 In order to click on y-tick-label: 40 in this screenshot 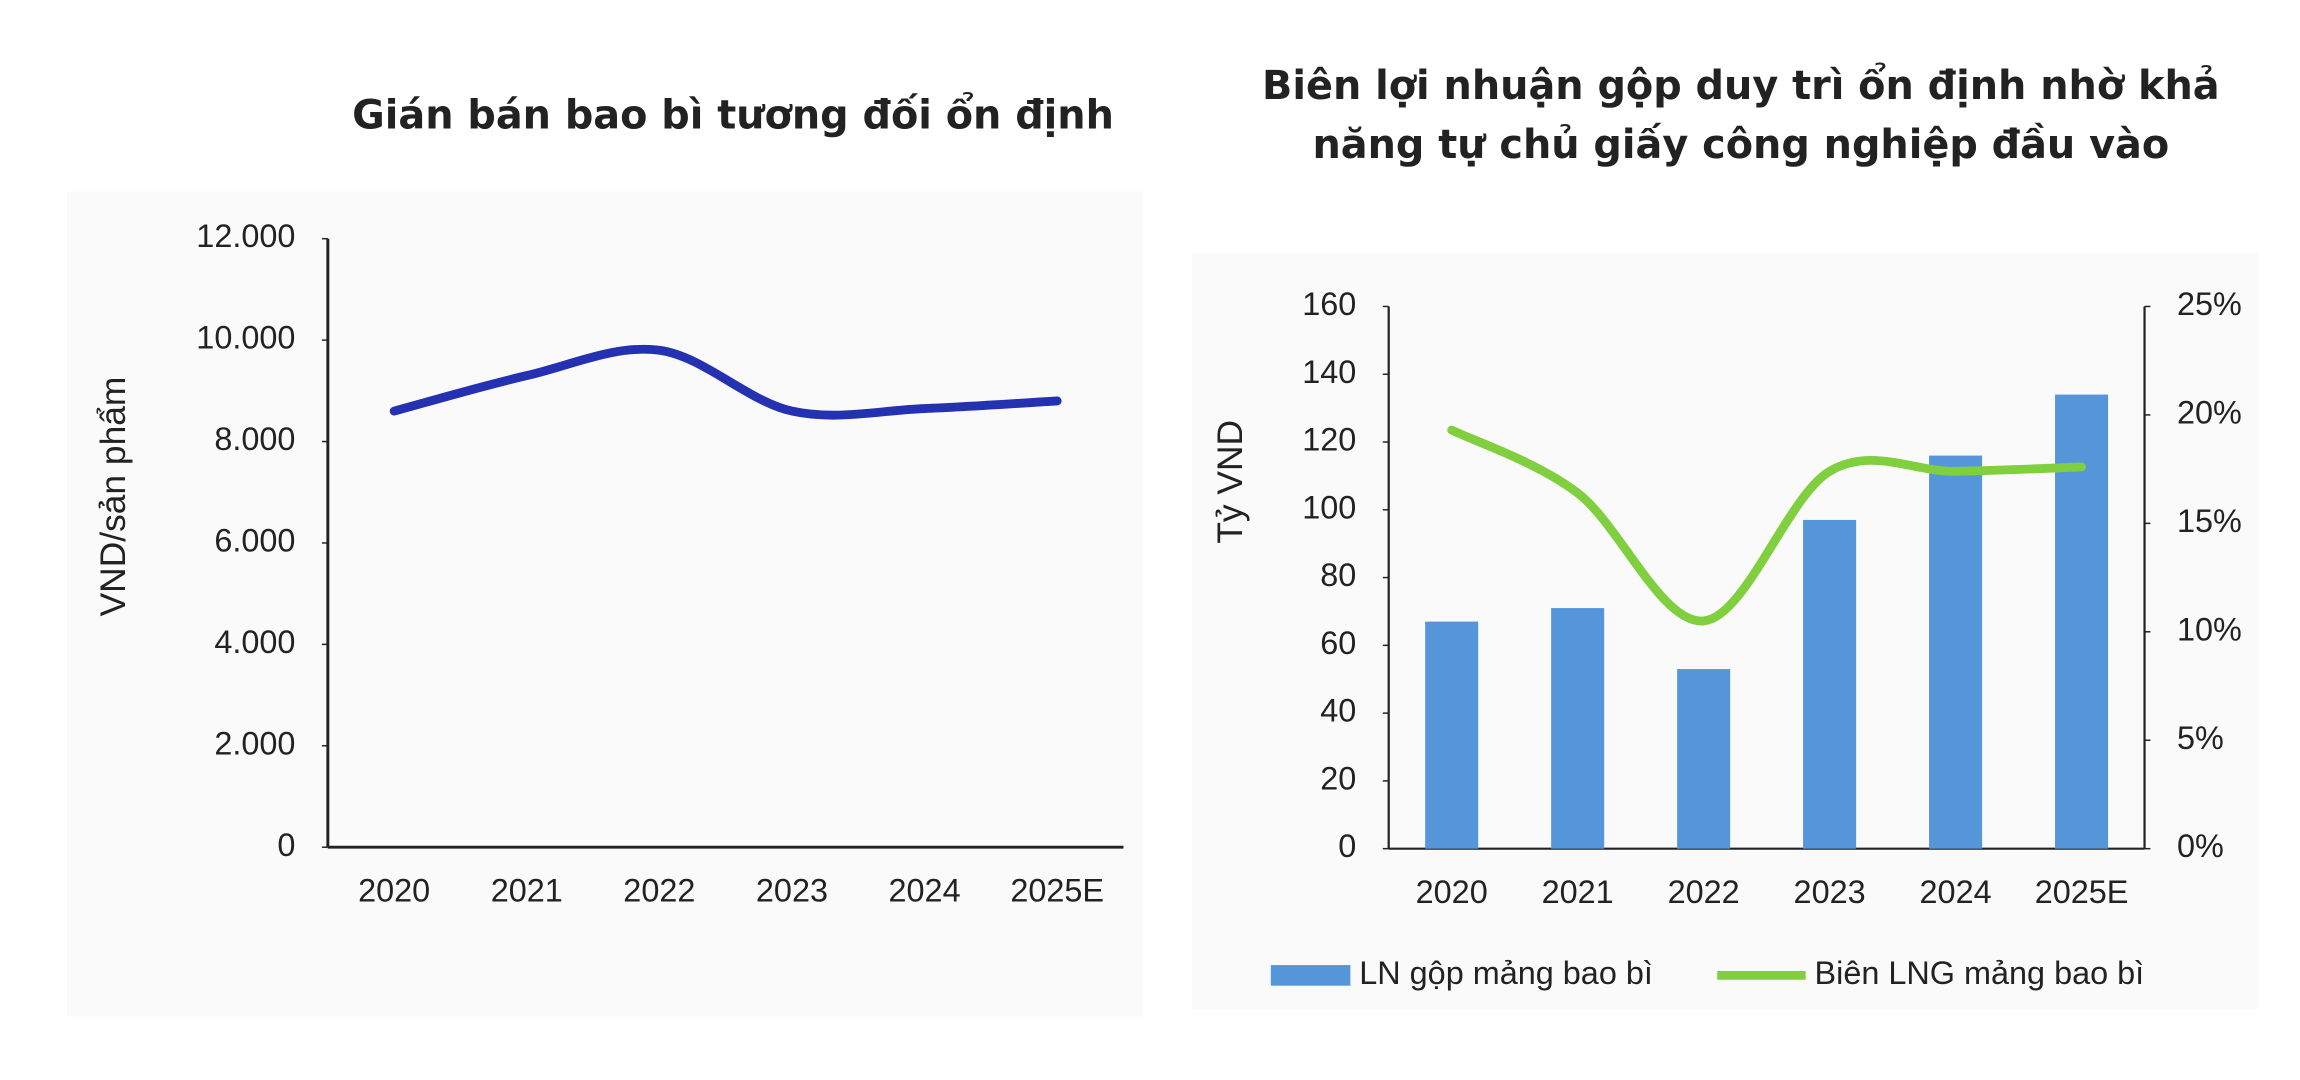, I will do `click(1338, 711)`.